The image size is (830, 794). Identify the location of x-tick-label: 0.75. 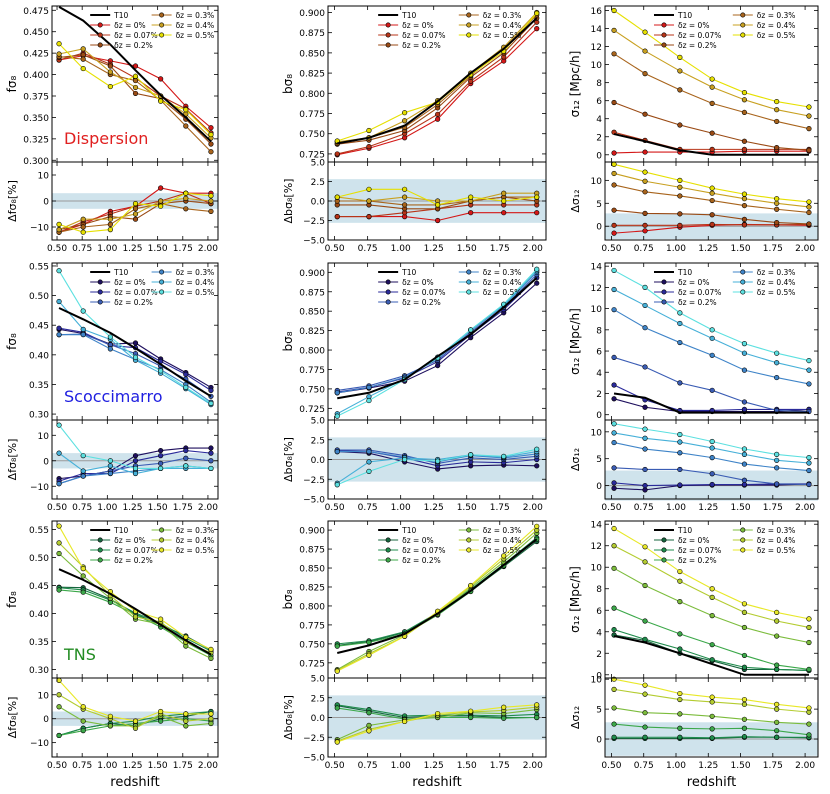
(368, 766).